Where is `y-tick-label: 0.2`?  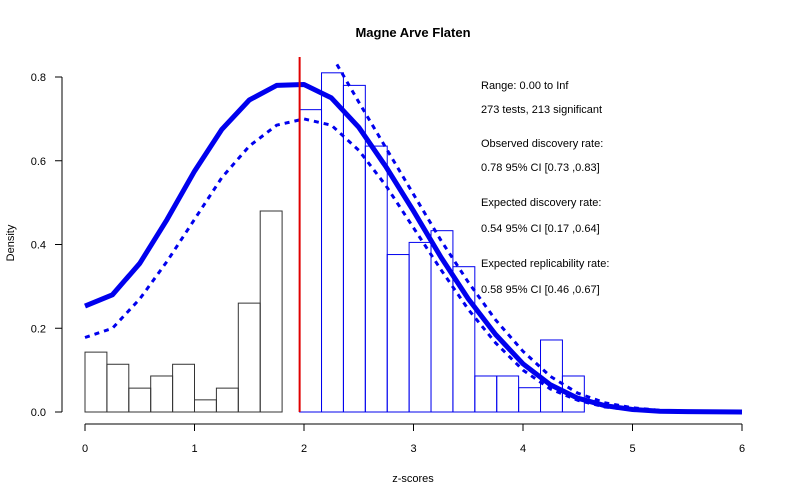
y-tick-label: 0.2 is located at coordinates (38, 329).